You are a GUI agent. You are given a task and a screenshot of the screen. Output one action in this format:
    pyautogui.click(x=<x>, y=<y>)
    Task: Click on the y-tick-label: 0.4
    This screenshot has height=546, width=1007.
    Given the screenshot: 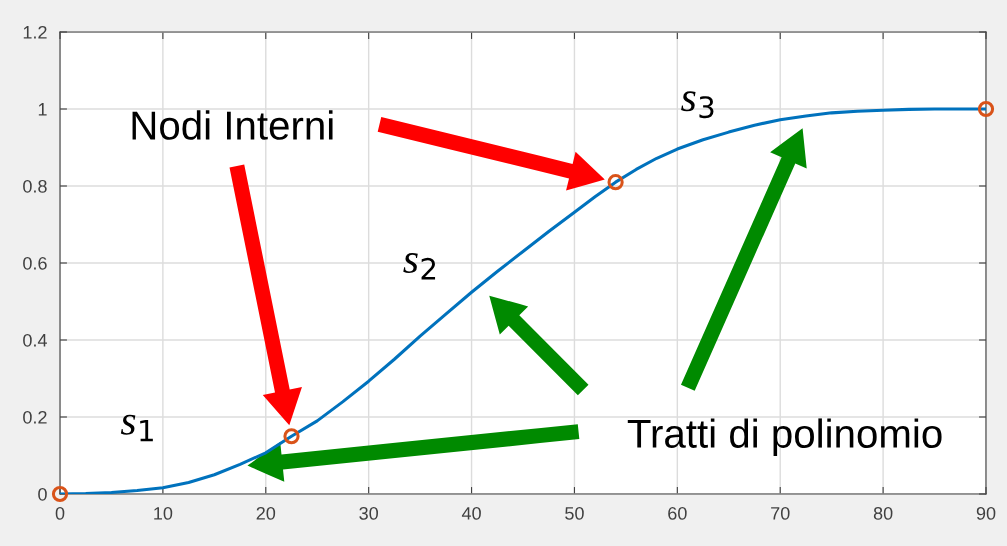 What is the action you would take?
    pyautogui.click(x=35, y=340)
    